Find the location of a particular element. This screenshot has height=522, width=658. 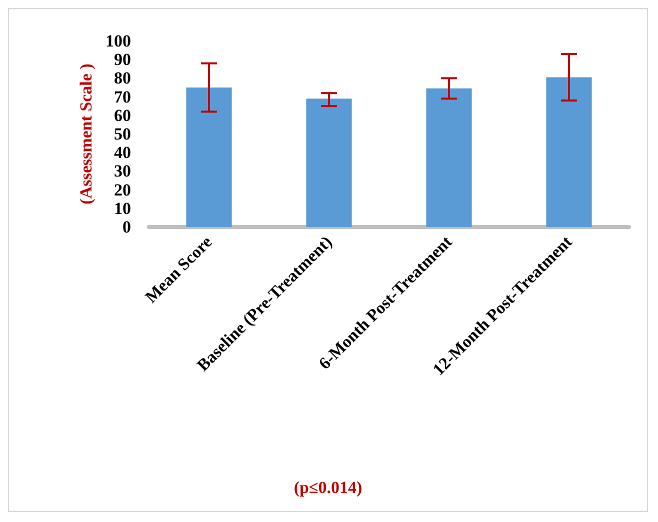

y-tick-label: 10 is located at coordinates (122, 208).